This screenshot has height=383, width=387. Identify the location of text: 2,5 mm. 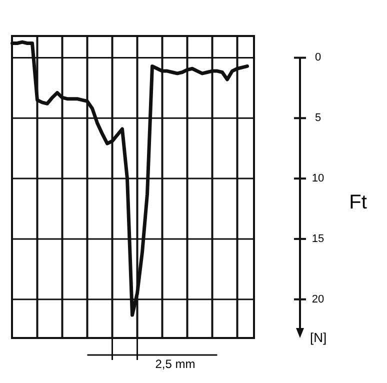
(175, 364).